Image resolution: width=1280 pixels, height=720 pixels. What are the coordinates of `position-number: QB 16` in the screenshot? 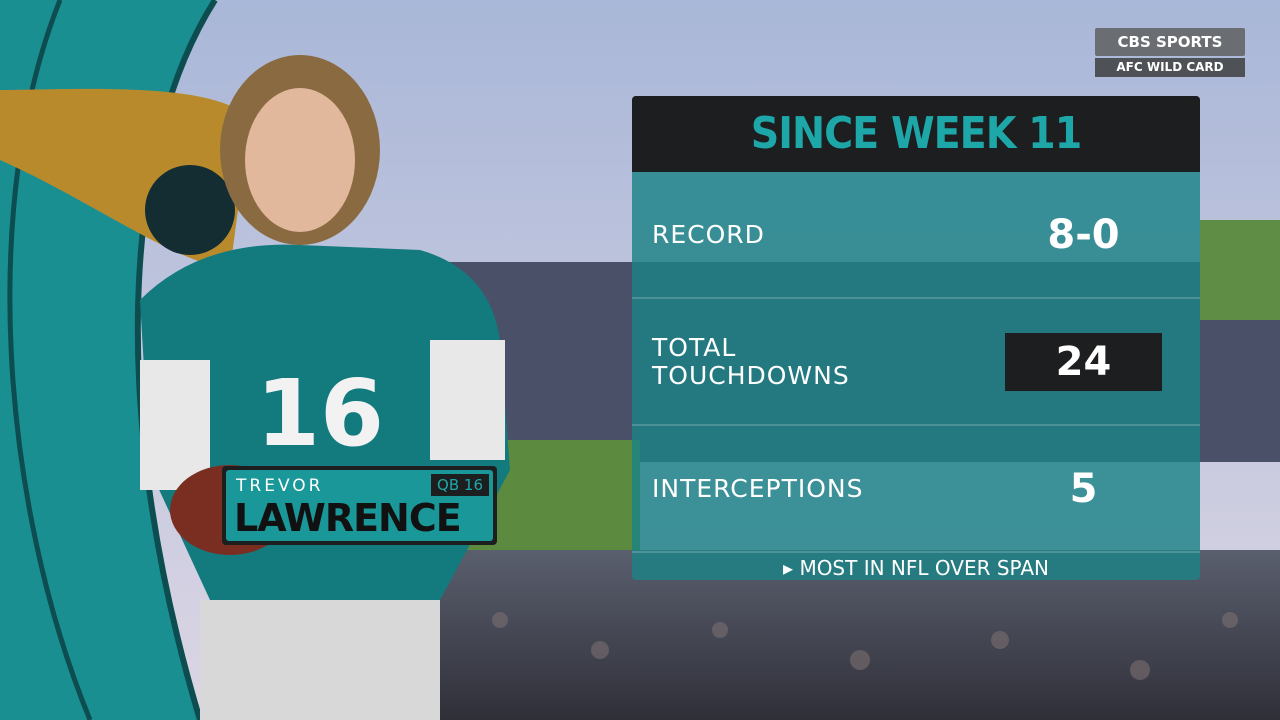 It's located at (460, 485).